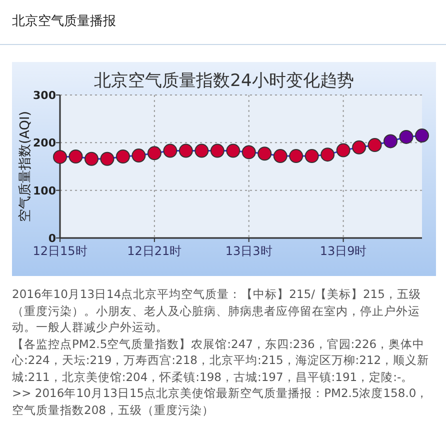  Describe the element at coordinates (224, 81) in the screenshot. I see `chart-title: 北京空气质量指数24小时变化趋势` at that location.